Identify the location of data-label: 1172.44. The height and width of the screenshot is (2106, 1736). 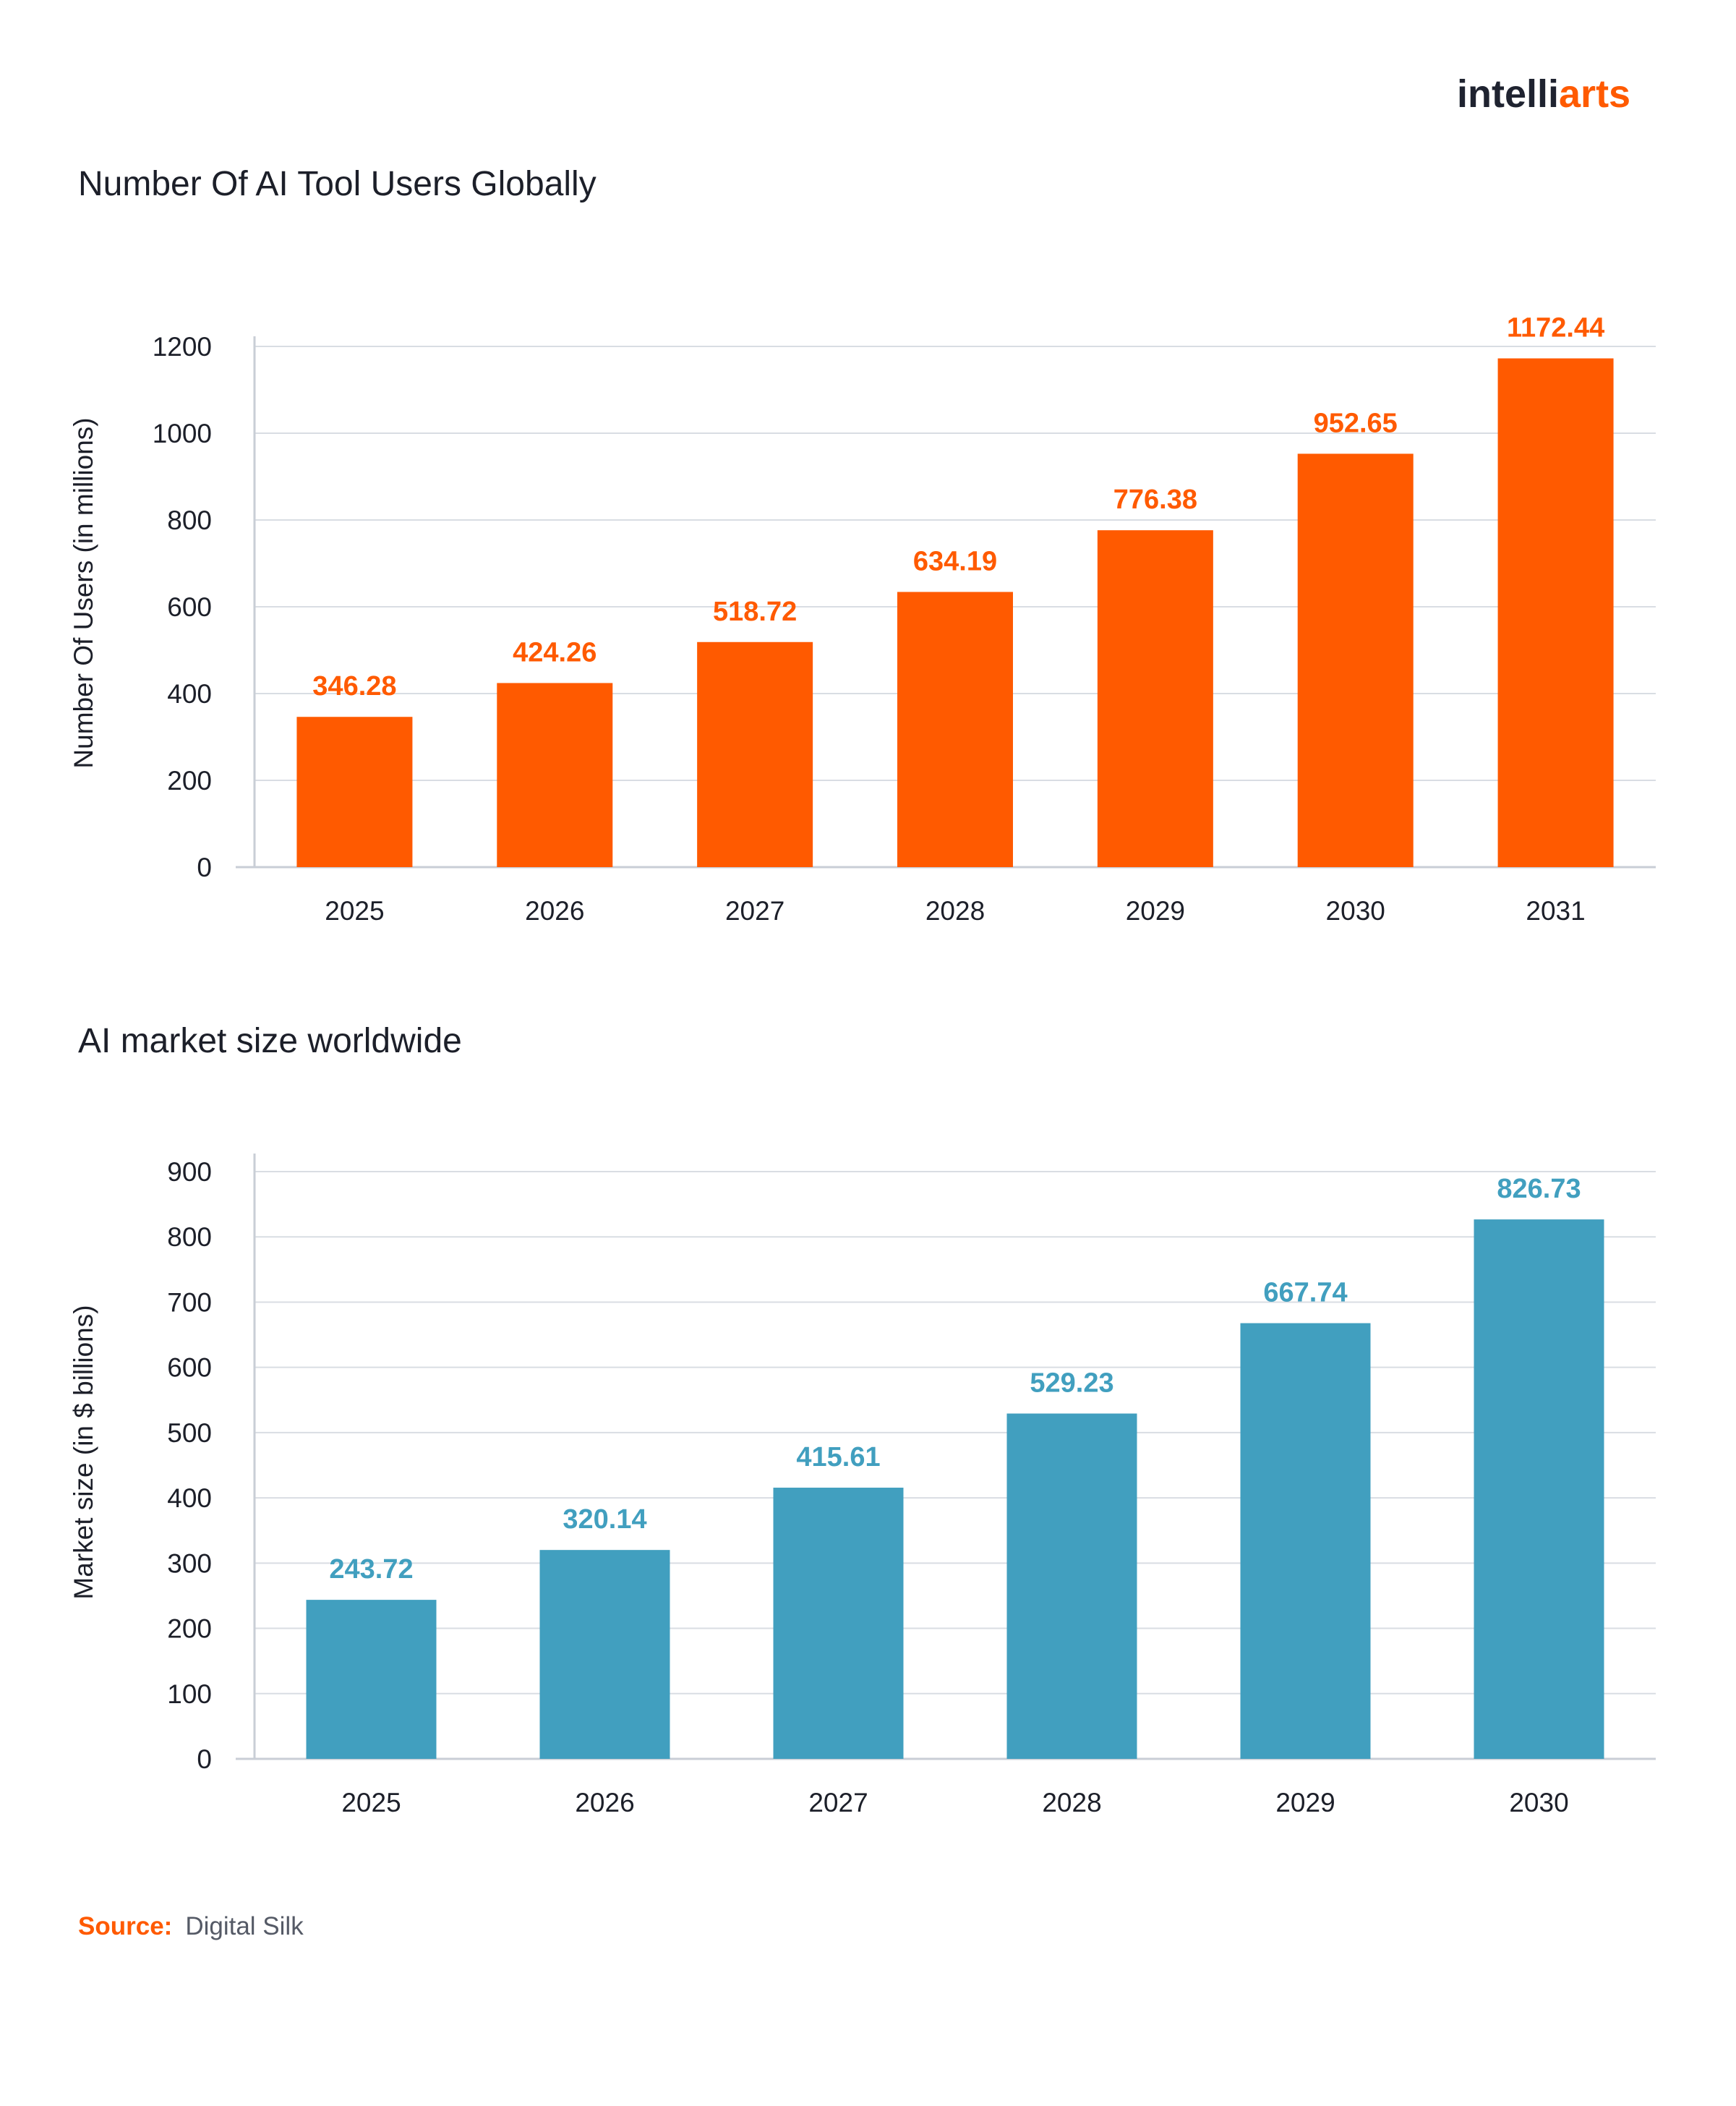
(1555, 328).